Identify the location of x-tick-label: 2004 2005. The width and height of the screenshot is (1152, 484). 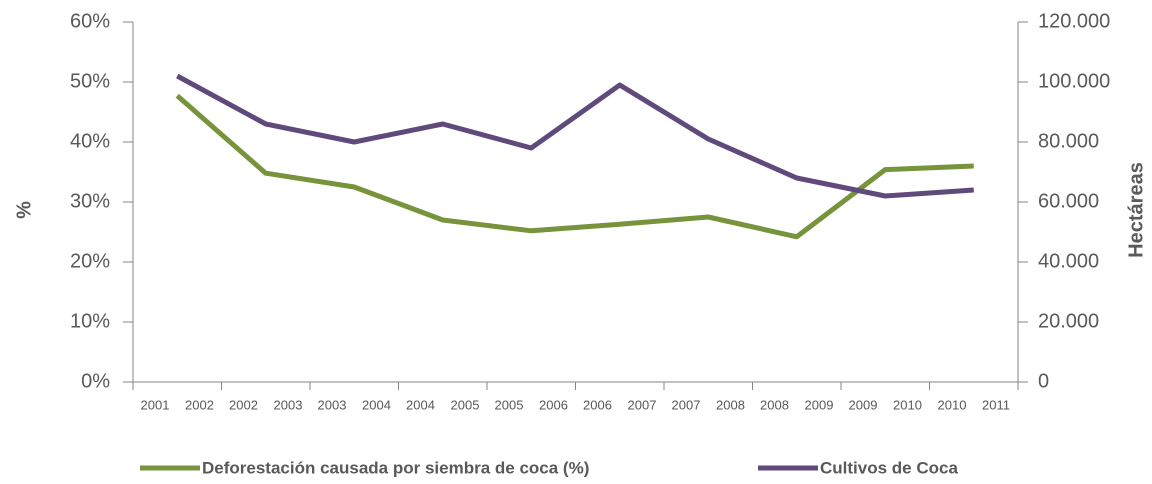
(442, 404).